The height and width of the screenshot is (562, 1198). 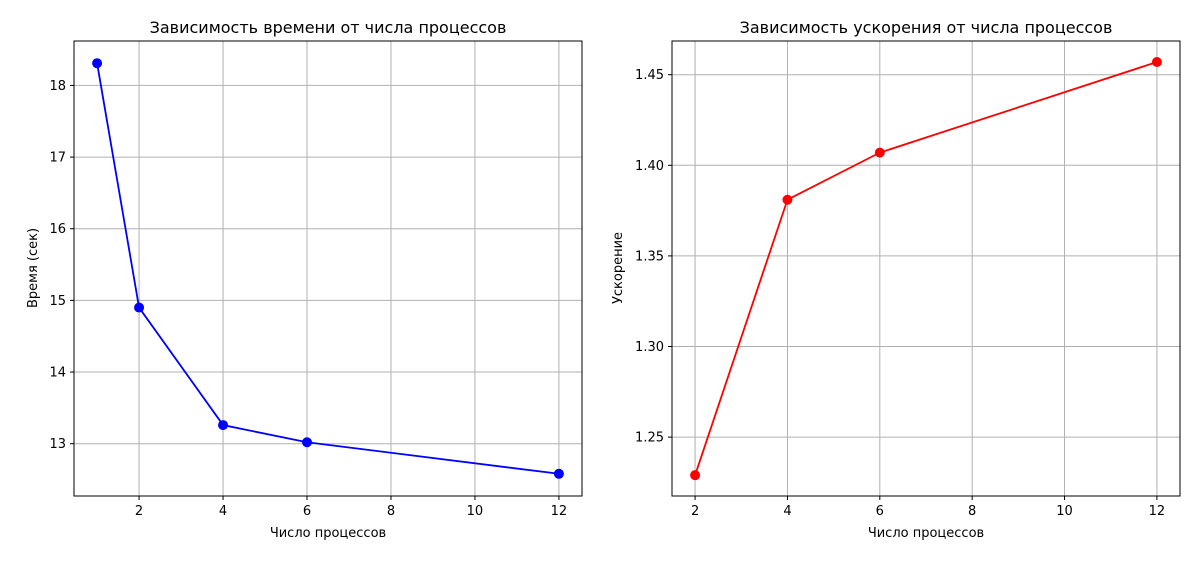 What do you see at coordinates (57, 301) in the screenshot?
I see `y-tick-label: 15` at bounding box center [57, 301].